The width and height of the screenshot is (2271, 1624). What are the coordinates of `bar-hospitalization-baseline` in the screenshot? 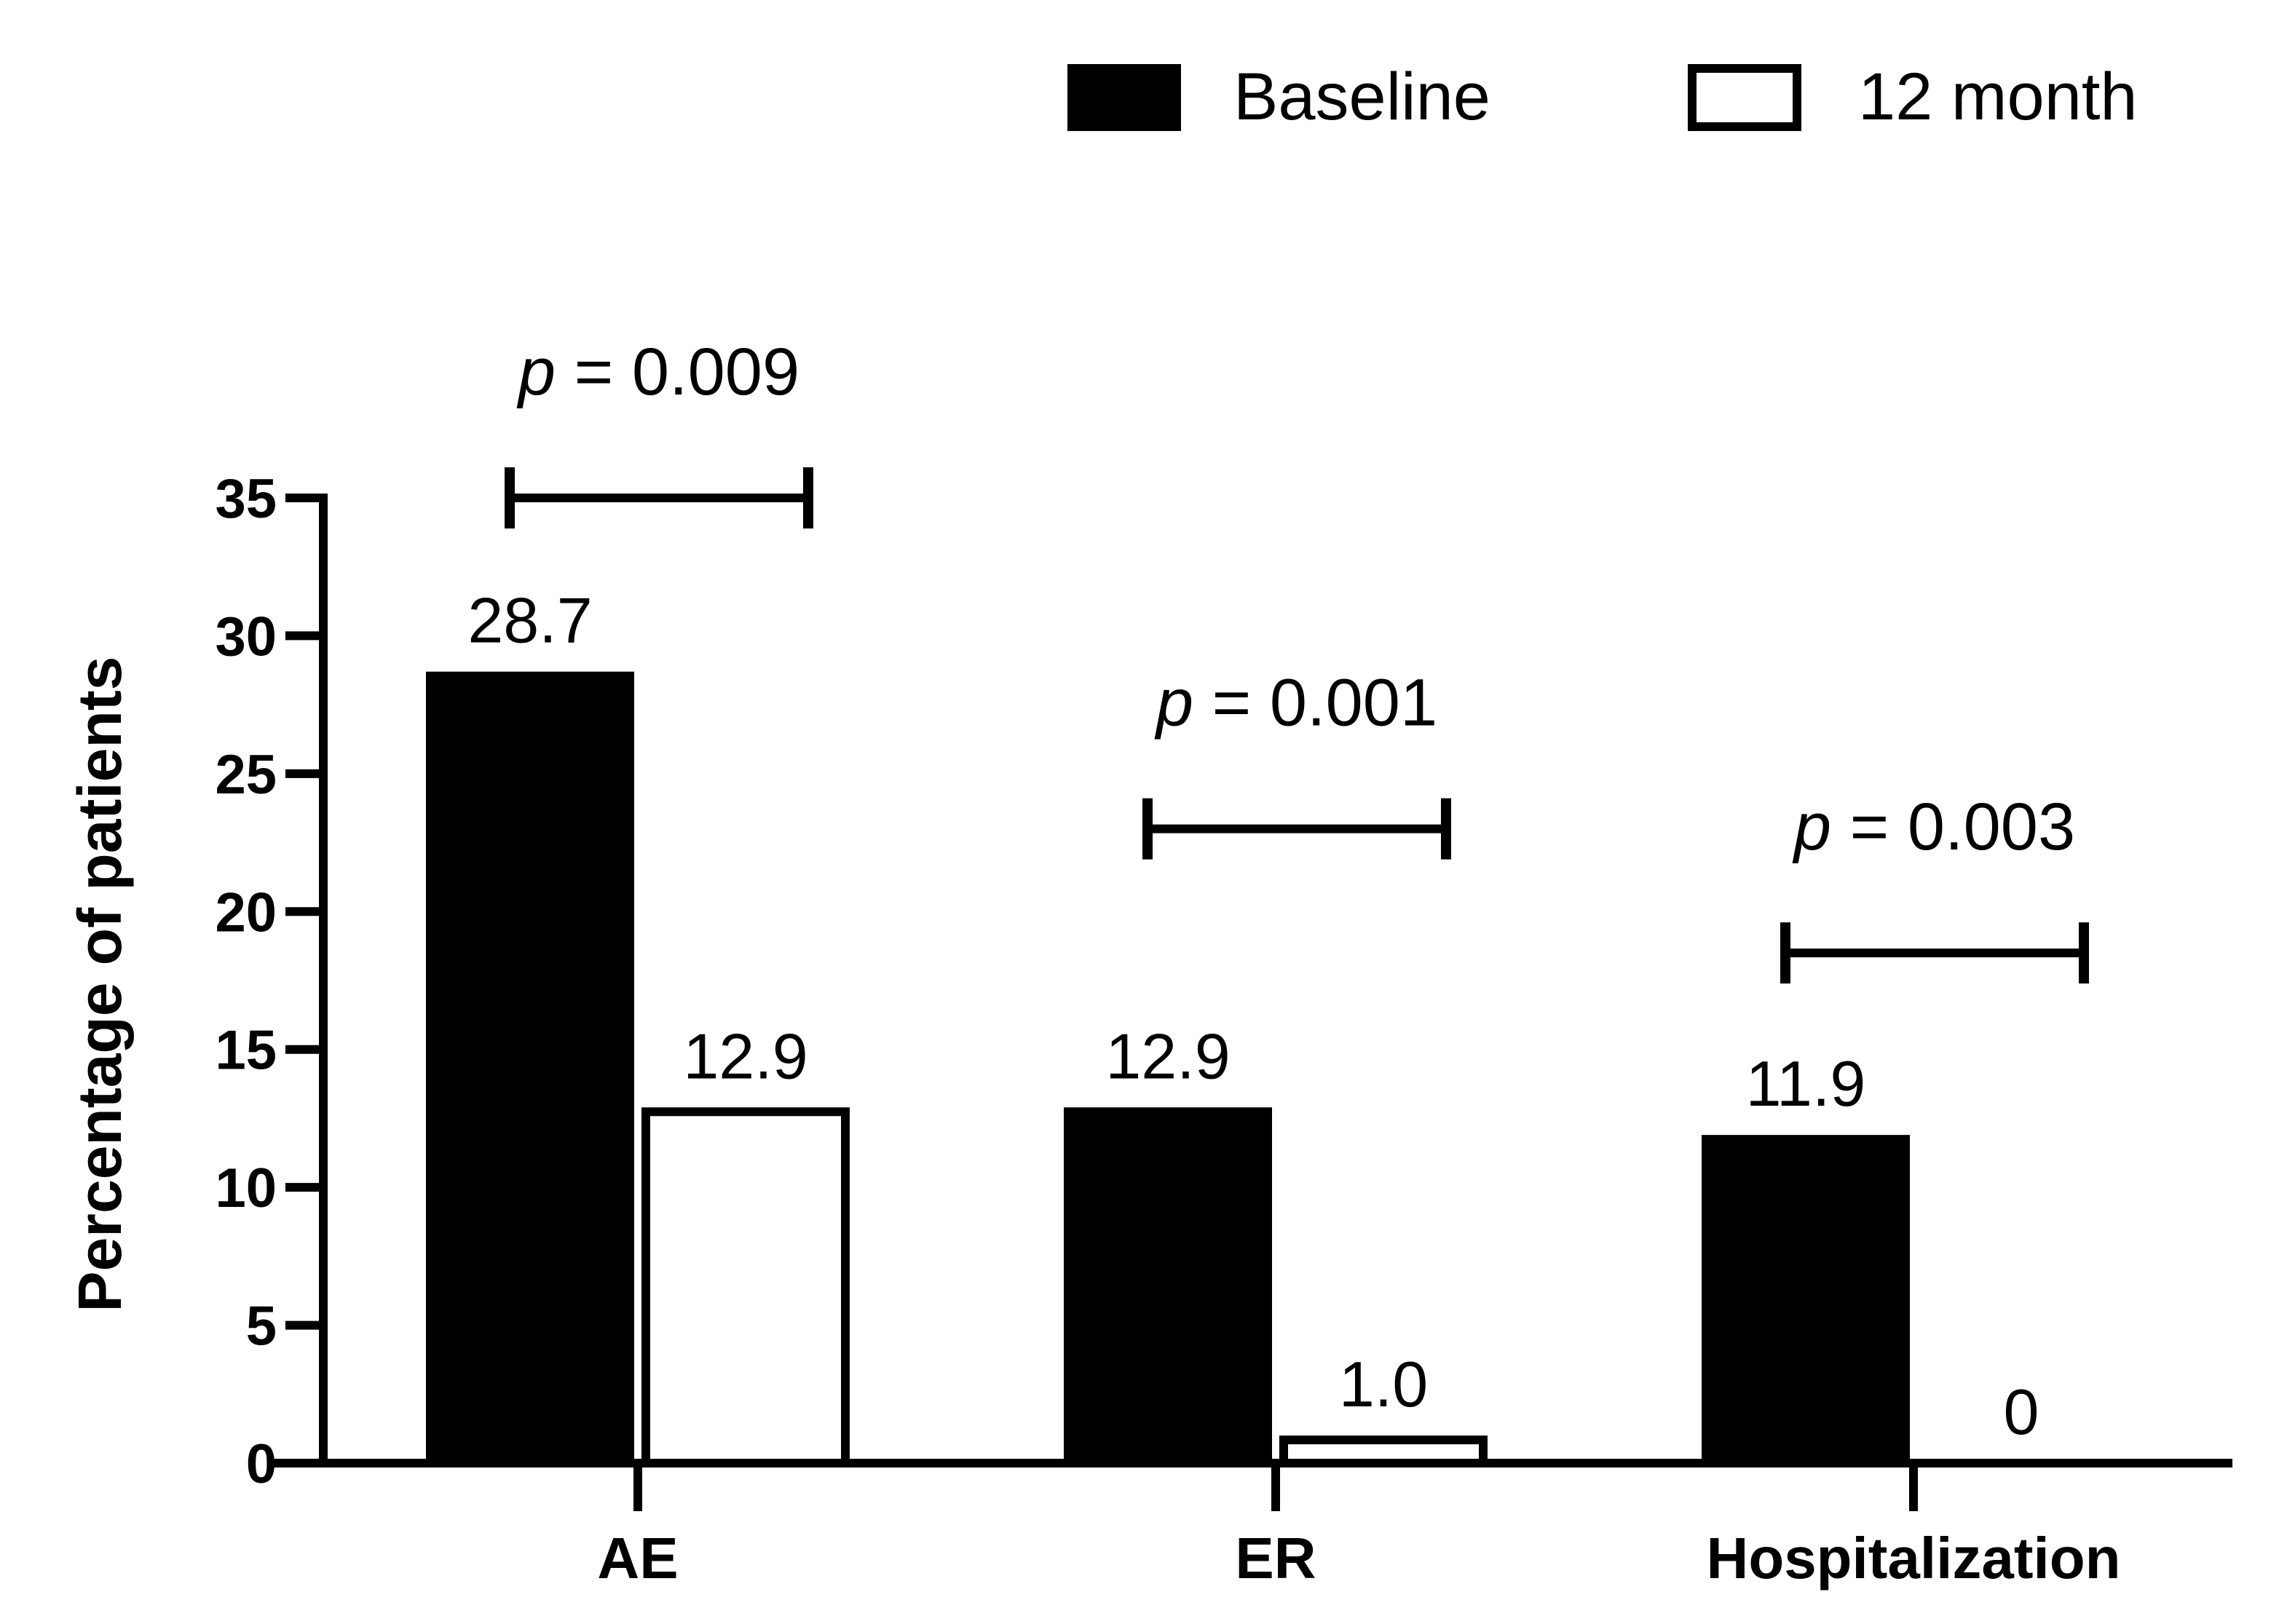 It's located at (1806, 1299).